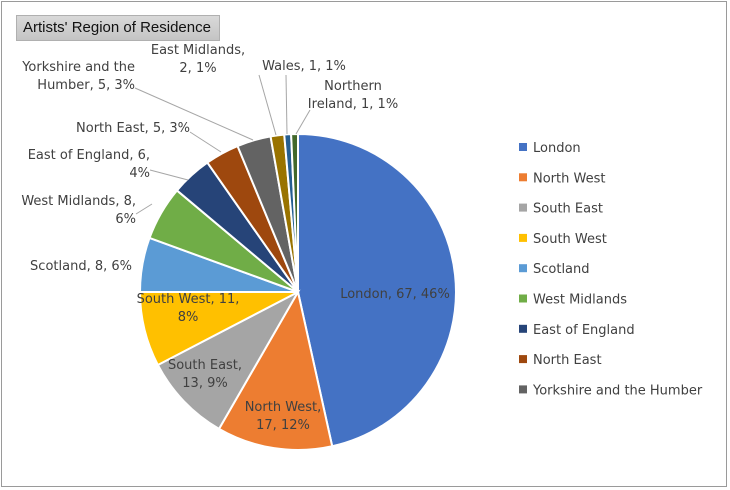 The width and height of the screenshot is (730, 490). I want to click on legend-label-yorkshire-and-the-humber: Yorkshire and the Humber, so click(617, 390).